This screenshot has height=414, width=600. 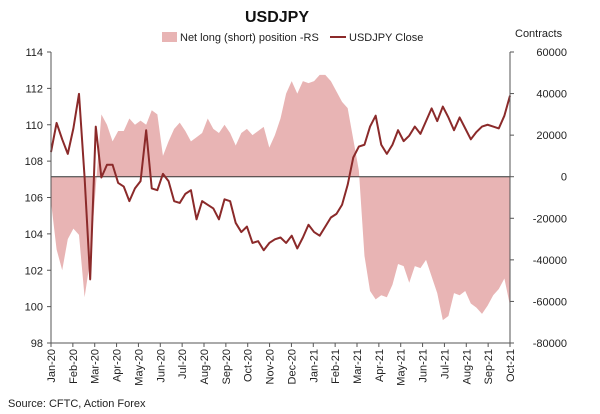 I want to click on left-tick-label: 110, so click(x=34, y=126).